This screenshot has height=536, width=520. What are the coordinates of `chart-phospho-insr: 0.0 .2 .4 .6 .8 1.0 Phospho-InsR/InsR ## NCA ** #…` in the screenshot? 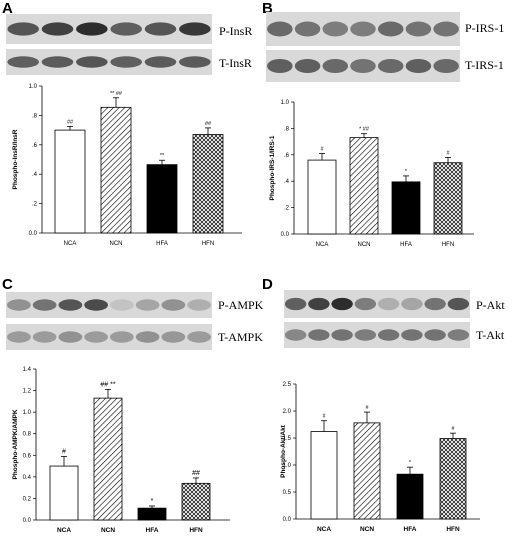 It's located at (127, 165).